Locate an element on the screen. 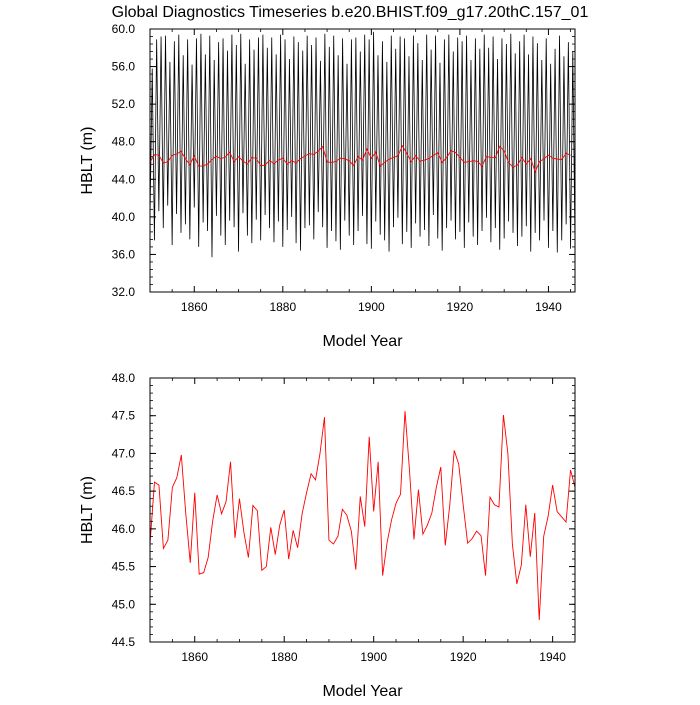  series-line-annual-mean is located at coordinates (360, 159).